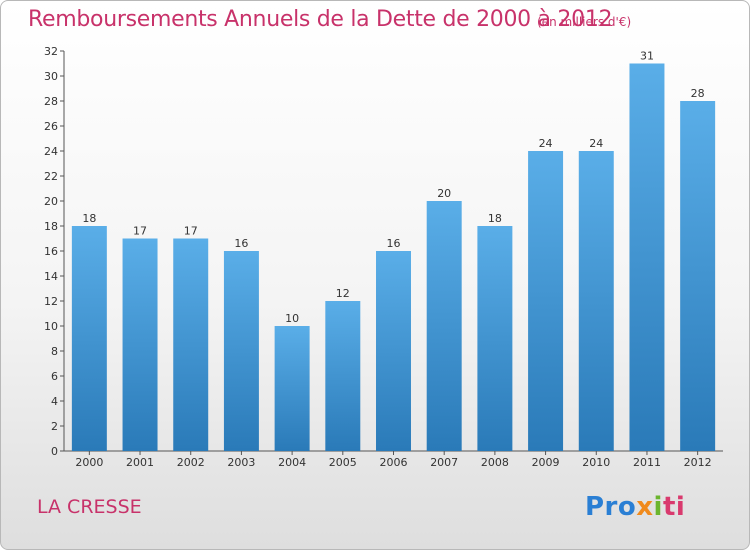 The width and height of the screenshot is (750, 550). What do you see at coordinates (343, 376) in the screenshot?
I see `bar-2005` at bounding box center [343, 376].